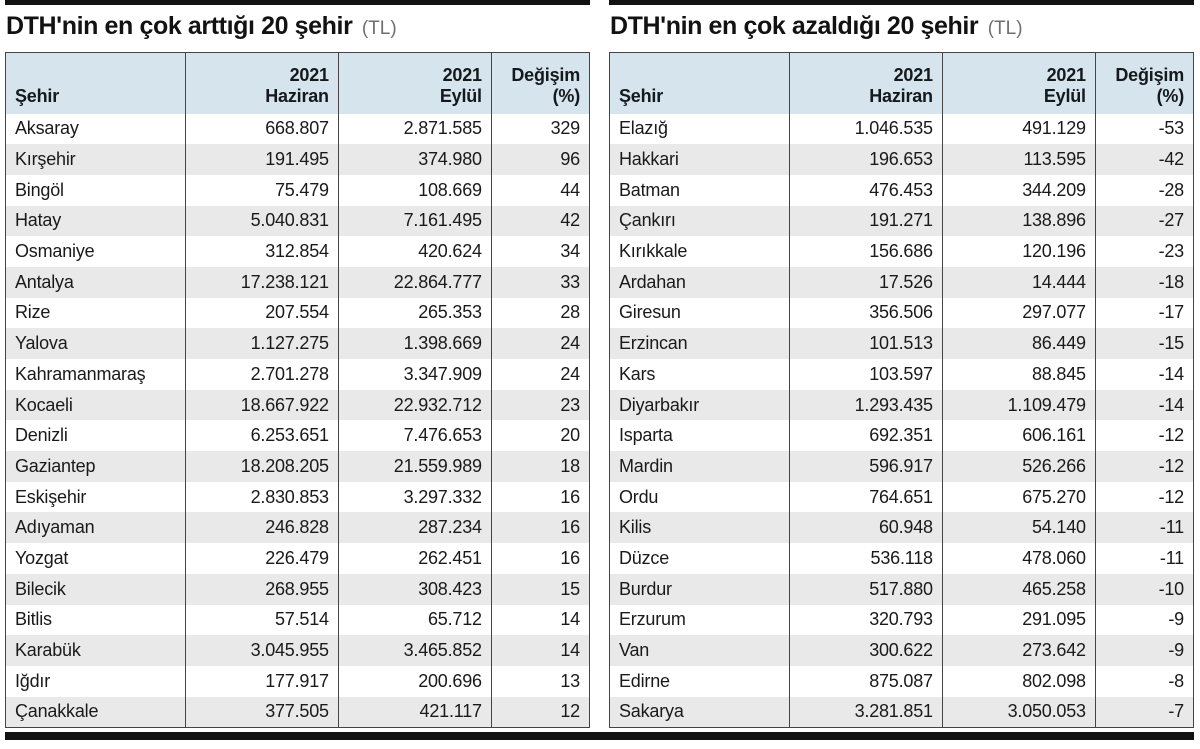 This screenshot has width=1200, height=749. I want to click on city-cell: Ardahan, so click(652, 281).